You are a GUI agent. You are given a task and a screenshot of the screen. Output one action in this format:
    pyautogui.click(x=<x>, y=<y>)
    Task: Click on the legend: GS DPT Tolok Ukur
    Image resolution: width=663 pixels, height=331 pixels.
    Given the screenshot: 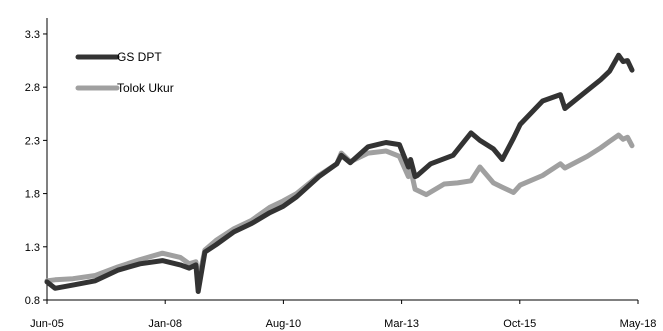 What is the action you would take?
    pyautogui.click(x=124, y=72)
    